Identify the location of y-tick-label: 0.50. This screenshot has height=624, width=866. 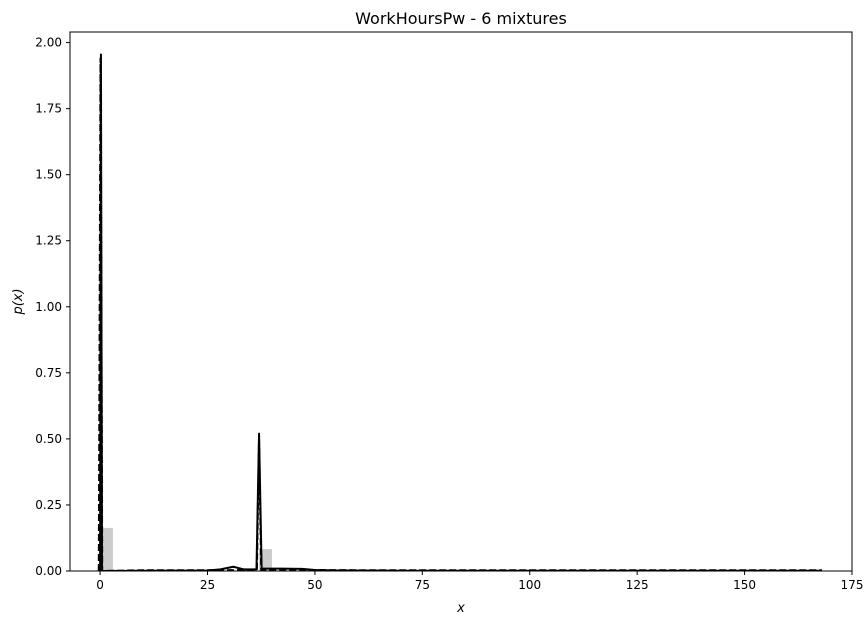
(48, 439).